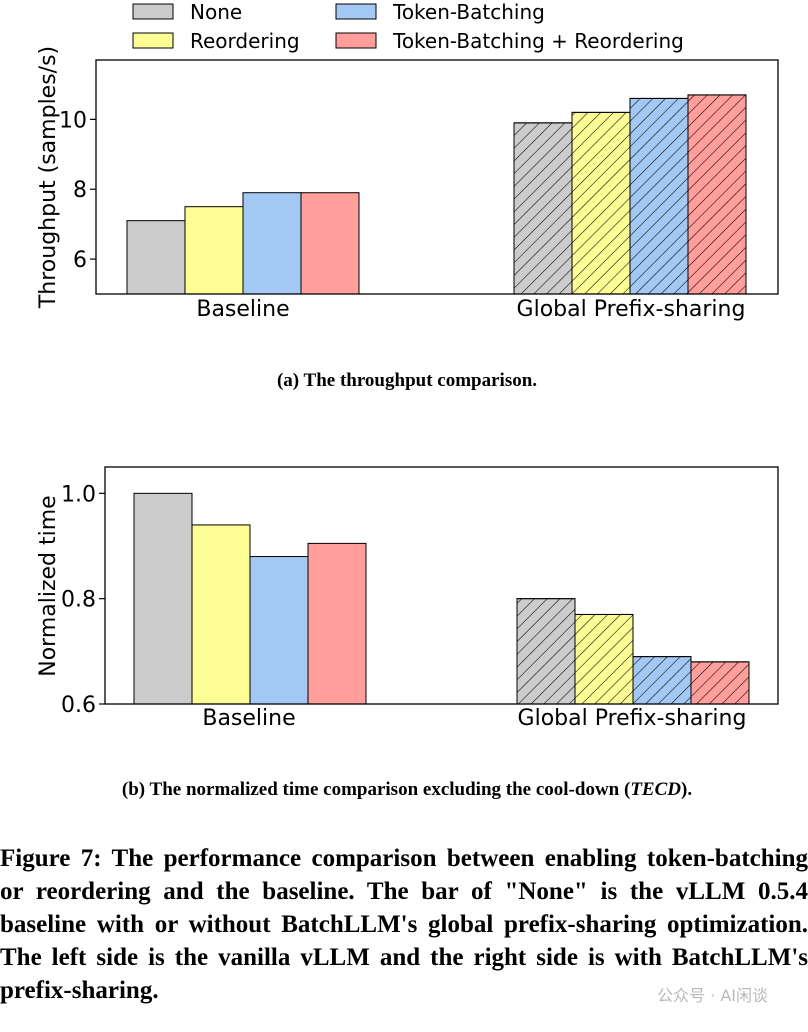  I want to click on normalized-time-bar-hatch-global-prefix-sharing-reordering, so click(604, 659).